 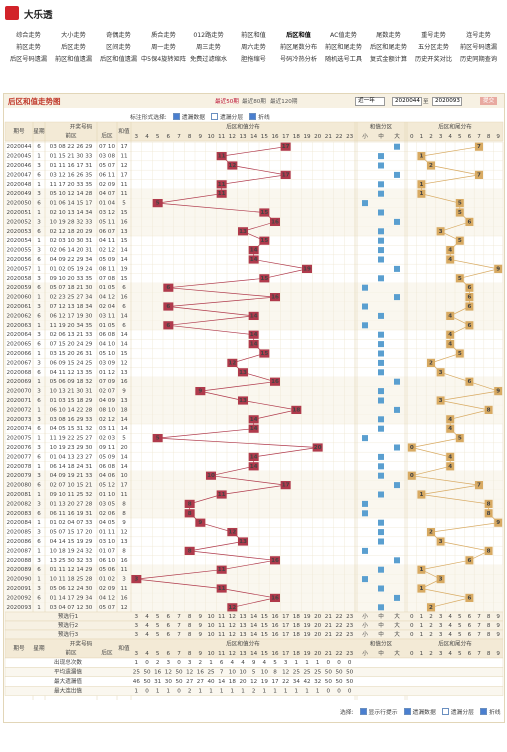 I want to click on back-numbers: 08 10, so click(x=107, y=410).